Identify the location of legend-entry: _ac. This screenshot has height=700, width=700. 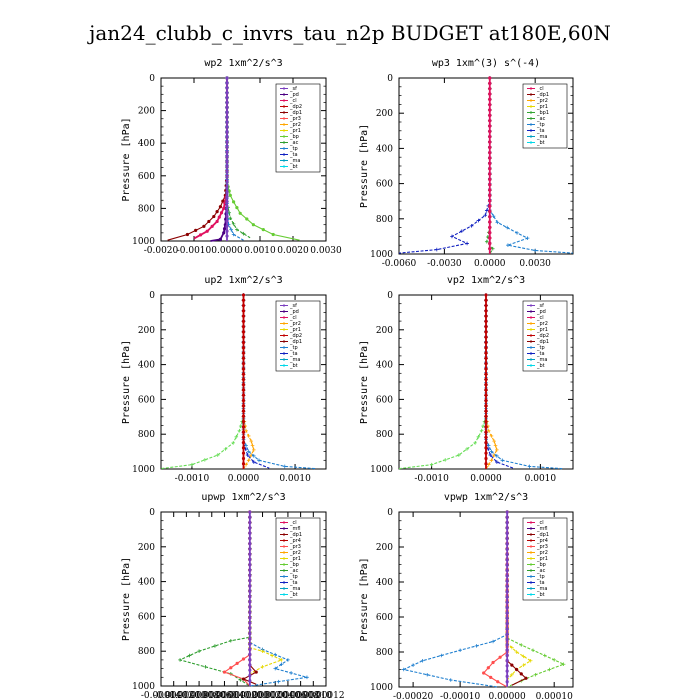
(541, 571).